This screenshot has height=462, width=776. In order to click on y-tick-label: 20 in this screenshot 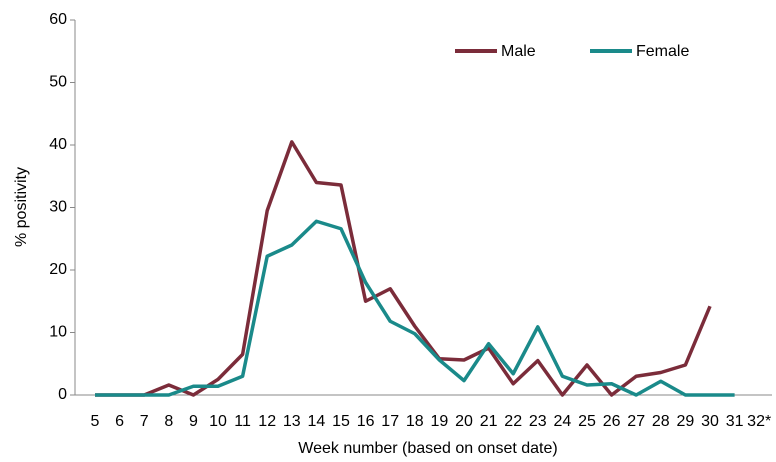, I will do `click(58, 269)`.